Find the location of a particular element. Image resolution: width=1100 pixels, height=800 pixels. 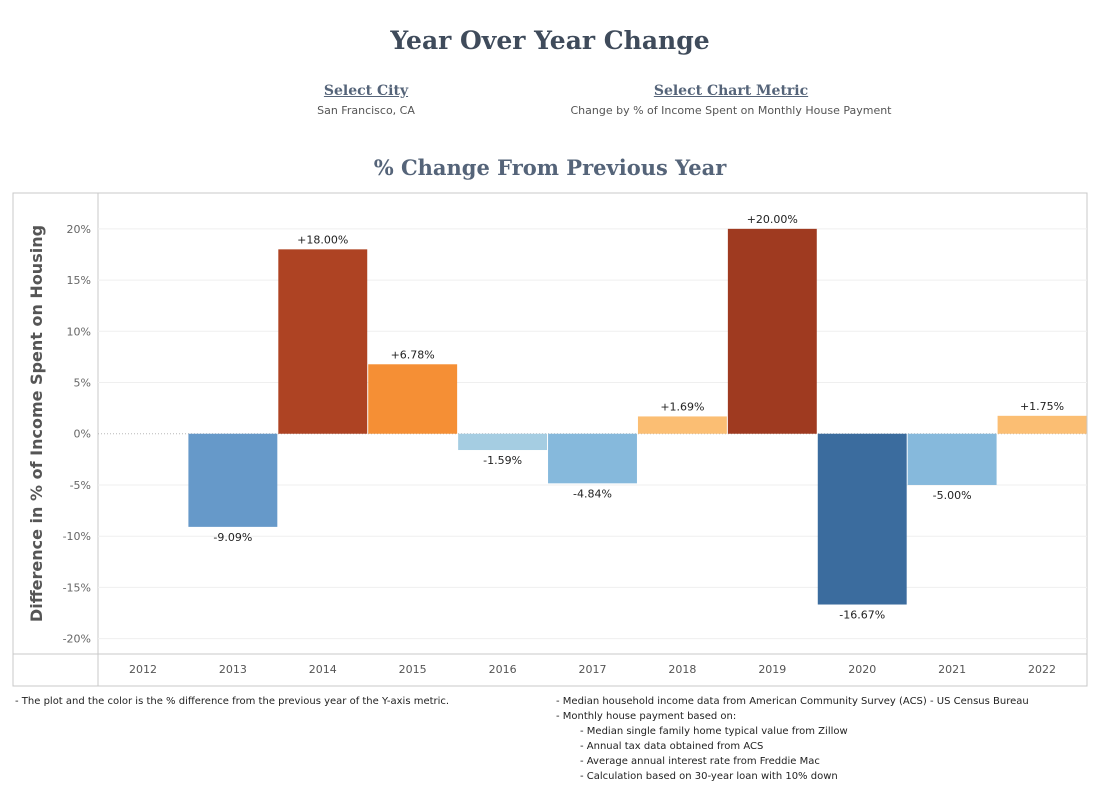

data-label: +20.00% is located at coordinates (772, 219).